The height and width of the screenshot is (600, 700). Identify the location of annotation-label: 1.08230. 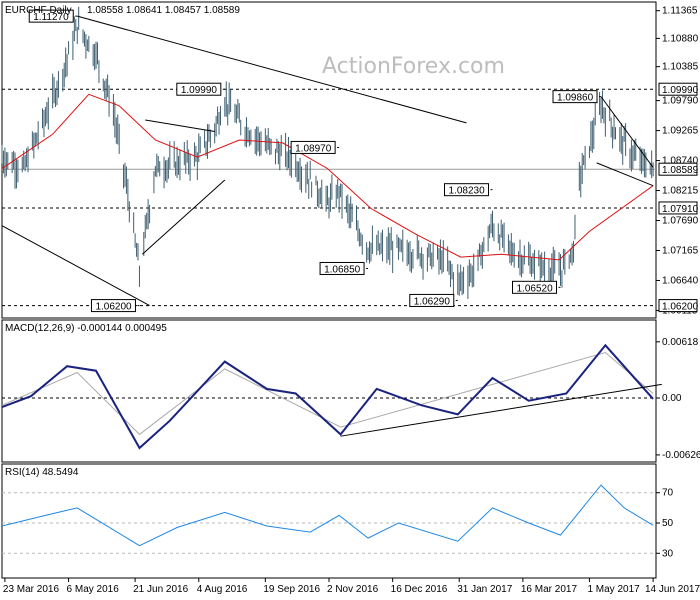
(467, 191).